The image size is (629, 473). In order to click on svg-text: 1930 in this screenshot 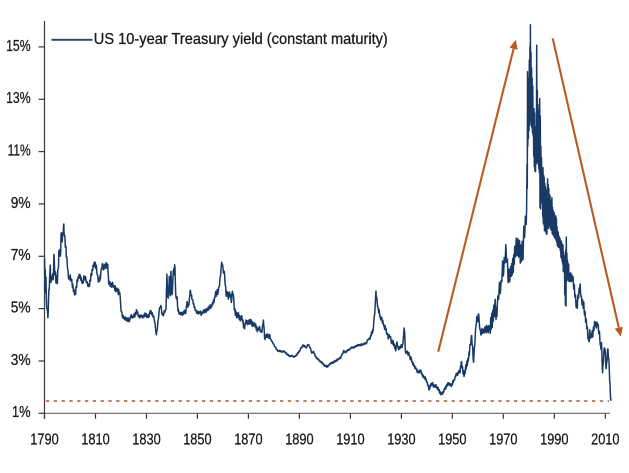, I will do `click(401, 440)`.